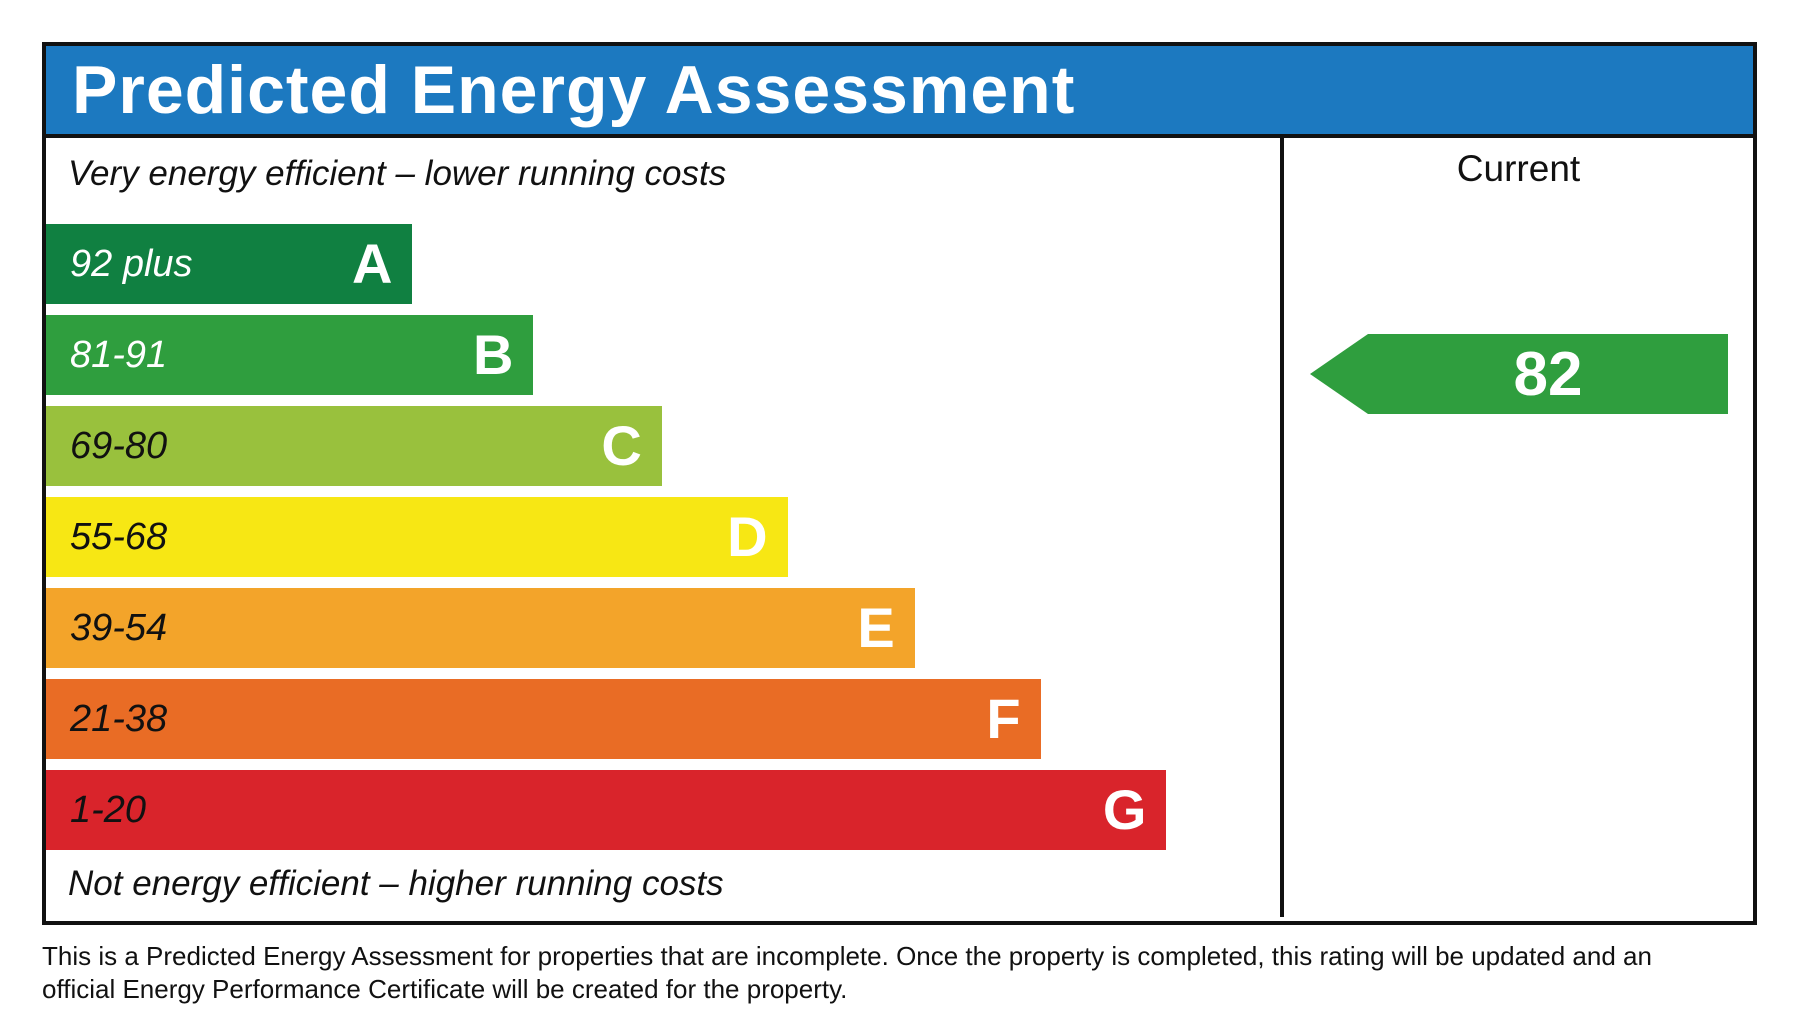 The width and height of the screenshot is (1800, 1012). What do you see at coordinates (621, 445) in the screenshot?
I see `band-letter: C` at bounding box center [621, 445].